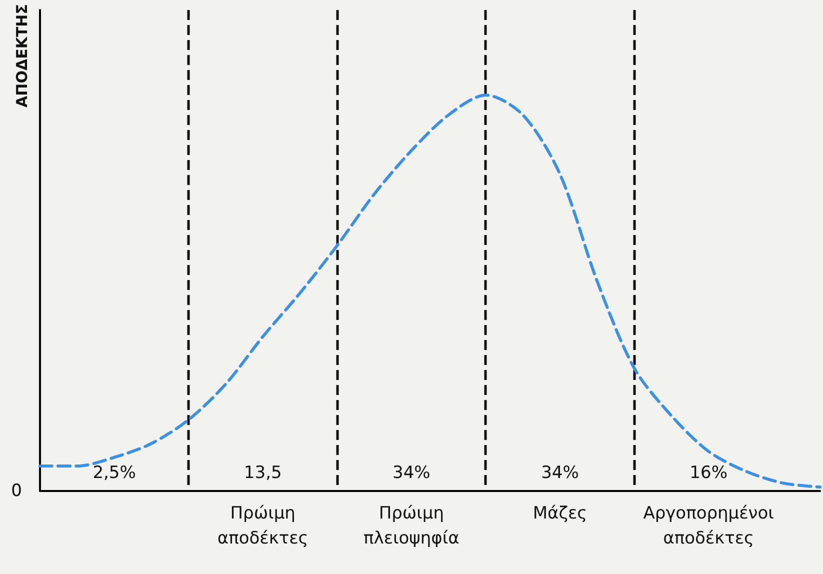 This screenshot has height=574, width=823. What do you see at coordinates (412, 526) in the screenshot?
I see `x-tick-label: Πρώιμη πλειοψηφία` at bounding box center [412, 526].